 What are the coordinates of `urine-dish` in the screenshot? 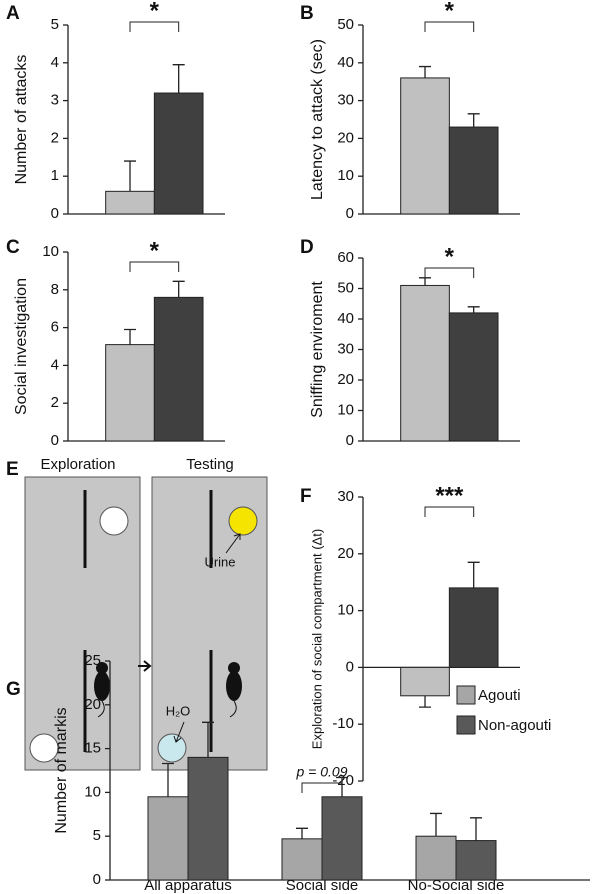 It's located at (243, 521).